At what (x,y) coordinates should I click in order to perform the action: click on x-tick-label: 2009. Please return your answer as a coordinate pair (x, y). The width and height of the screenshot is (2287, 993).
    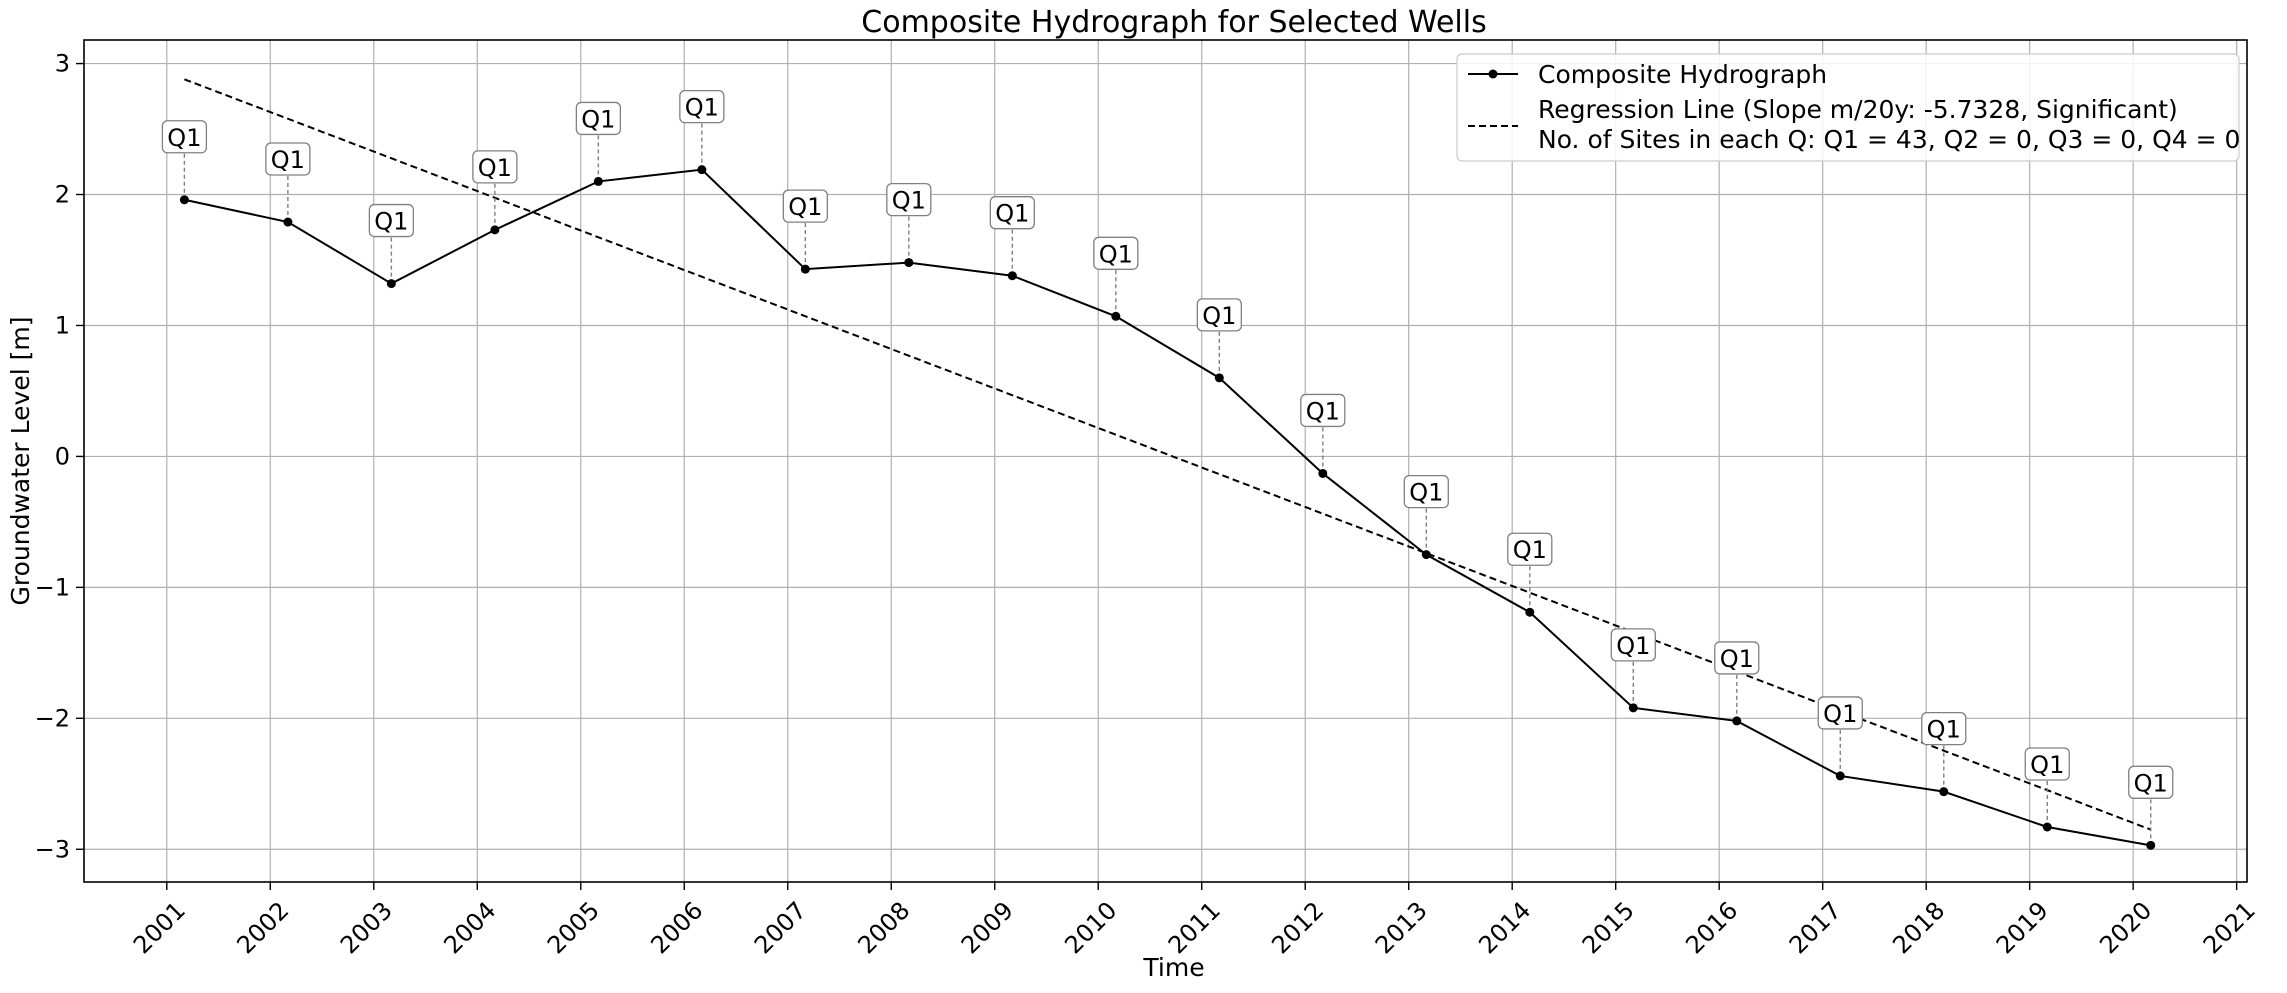
    Looking at the image, I should click on (987, 927).